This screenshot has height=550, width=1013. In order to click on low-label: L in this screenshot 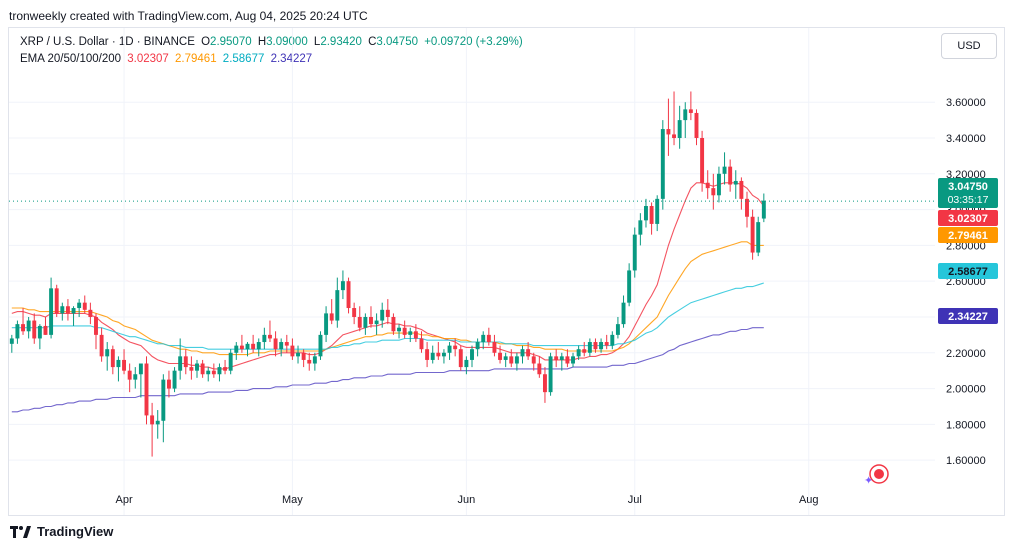, I will do `click(317, 42)`.